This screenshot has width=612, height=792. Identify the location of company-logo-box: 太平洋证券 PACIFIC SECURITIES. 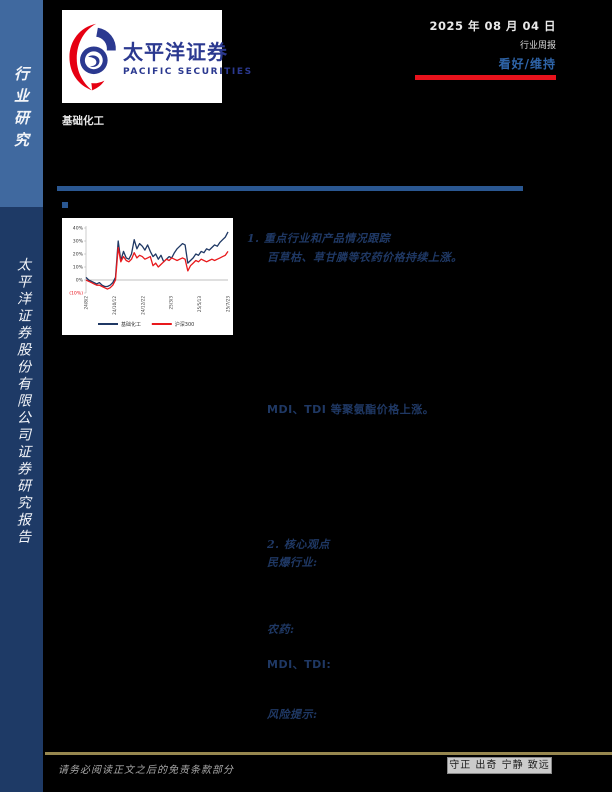
(156, 56).